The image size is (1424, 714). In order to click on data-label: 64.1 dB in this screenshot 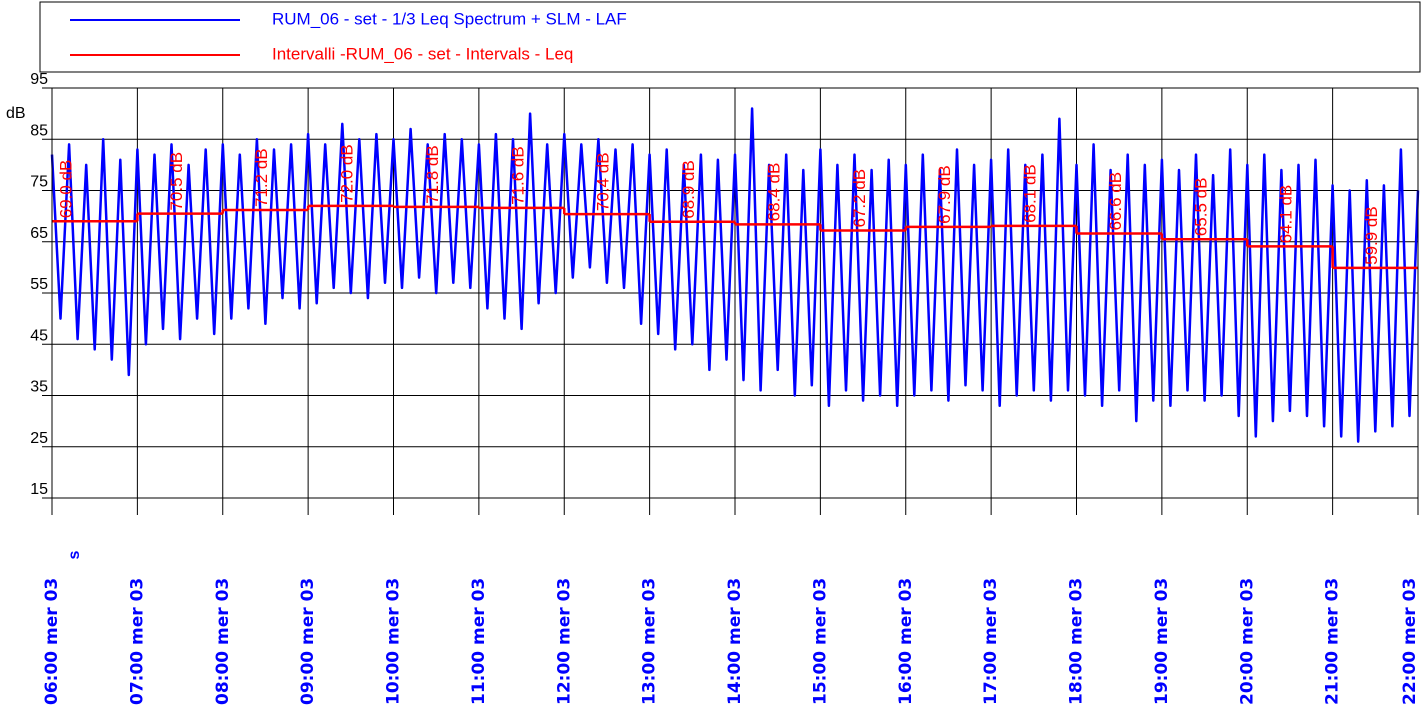, I will do `click(1286, 214)`.